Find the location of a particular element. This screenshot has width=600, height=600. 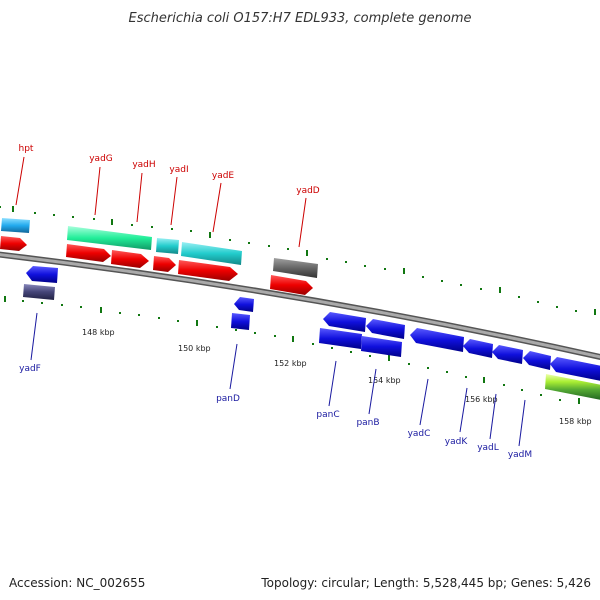

yadH-feature is located at coordinates (167, 246).